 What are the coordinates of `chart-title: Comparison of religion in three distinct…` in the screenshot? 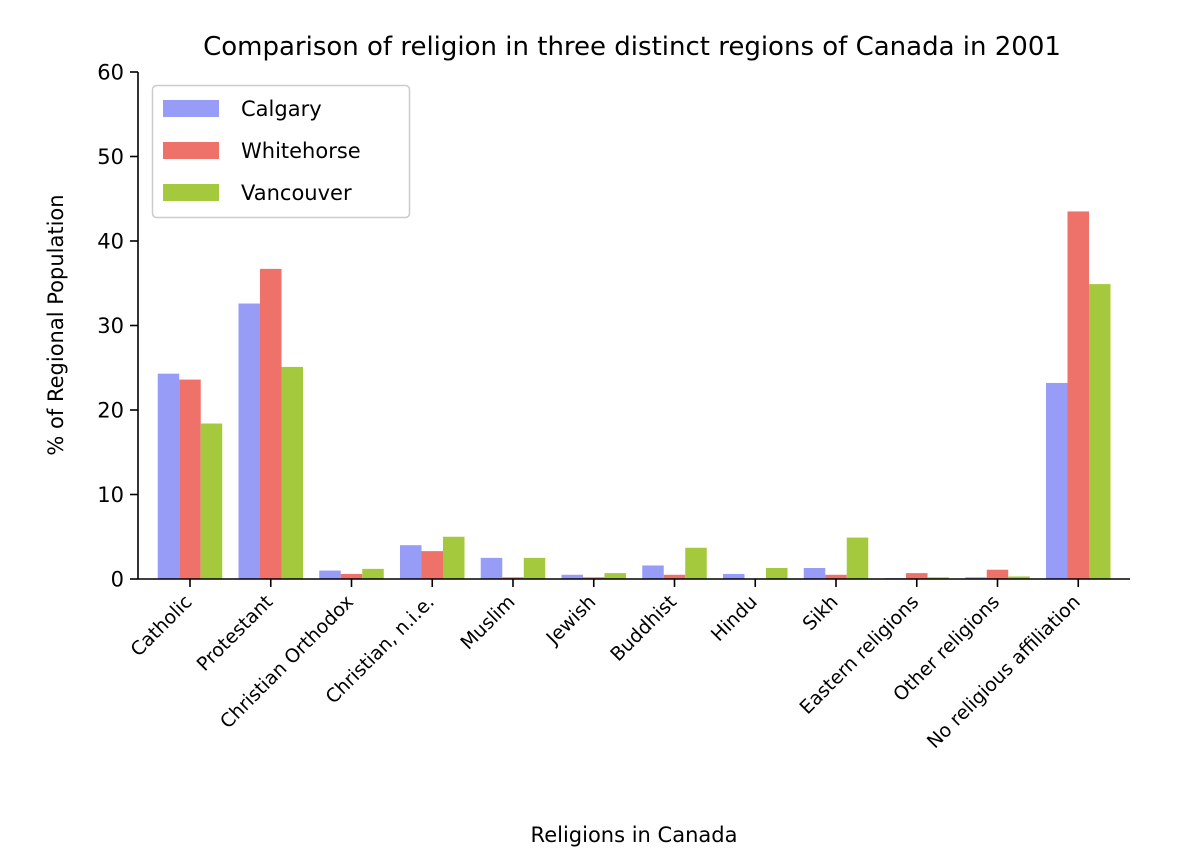 It's located at (632, 47).